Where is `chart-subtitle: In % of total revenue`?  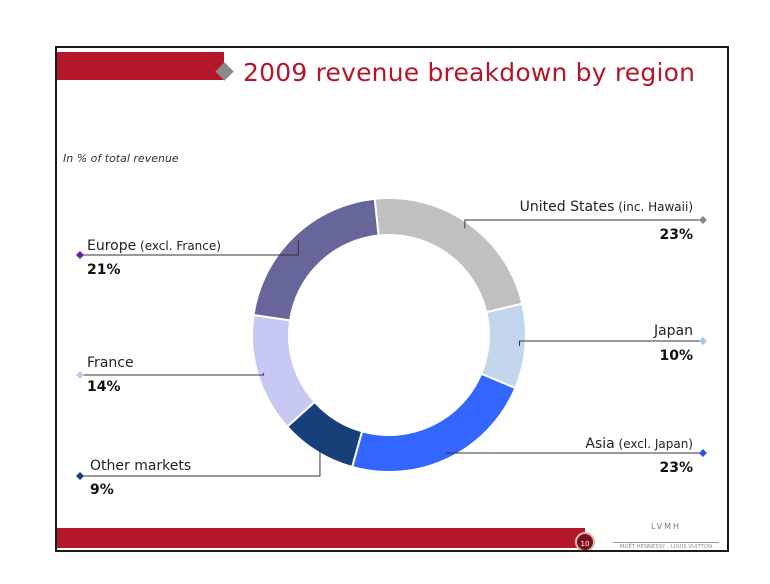
chart-subtitle: In % of total revenue is located at coordinates (121, 158).